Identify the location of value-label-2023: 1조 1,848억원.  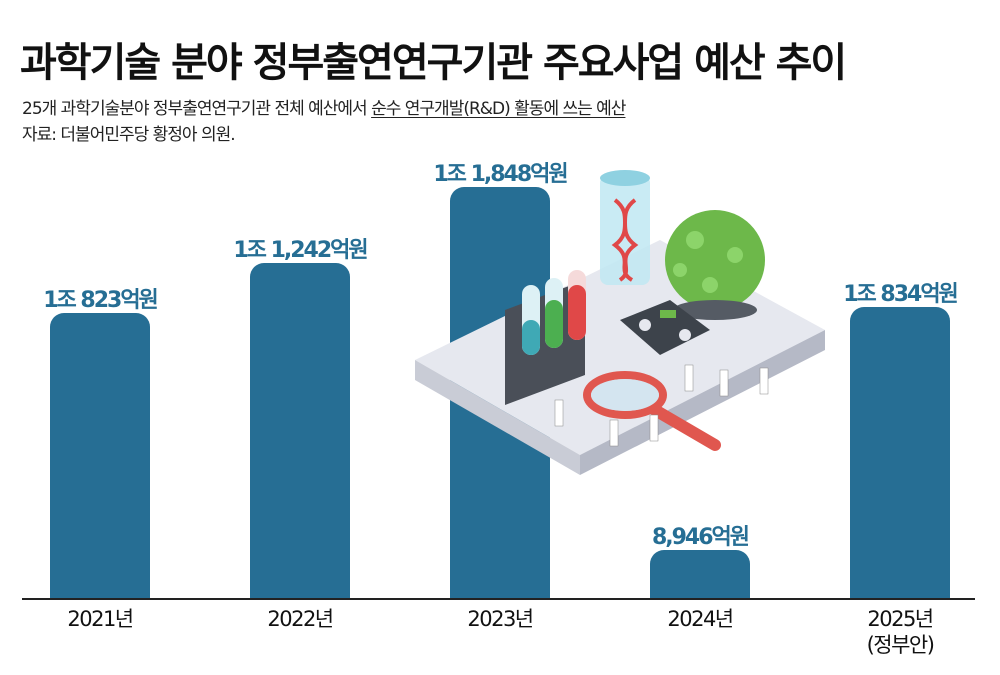
(500, 174).